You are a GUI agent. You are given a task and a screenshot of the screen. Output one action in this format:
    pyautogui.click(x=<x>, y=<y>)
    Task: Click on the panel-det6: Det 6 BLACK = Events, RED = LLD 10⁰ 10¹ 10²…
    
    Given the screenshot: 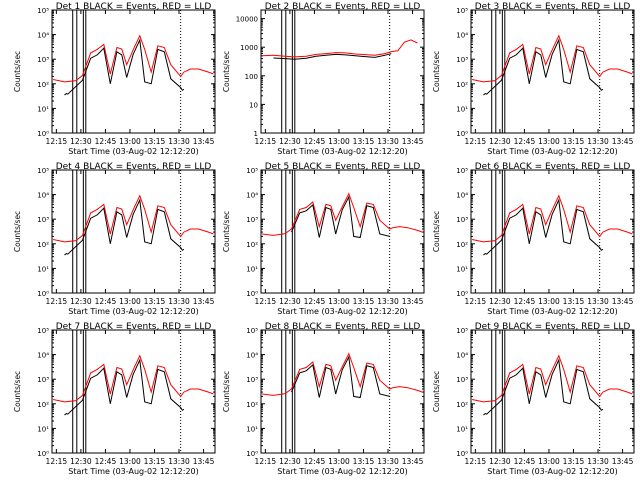 What is the action you would take?
    pyautogui.click(x=533, y=239)
    